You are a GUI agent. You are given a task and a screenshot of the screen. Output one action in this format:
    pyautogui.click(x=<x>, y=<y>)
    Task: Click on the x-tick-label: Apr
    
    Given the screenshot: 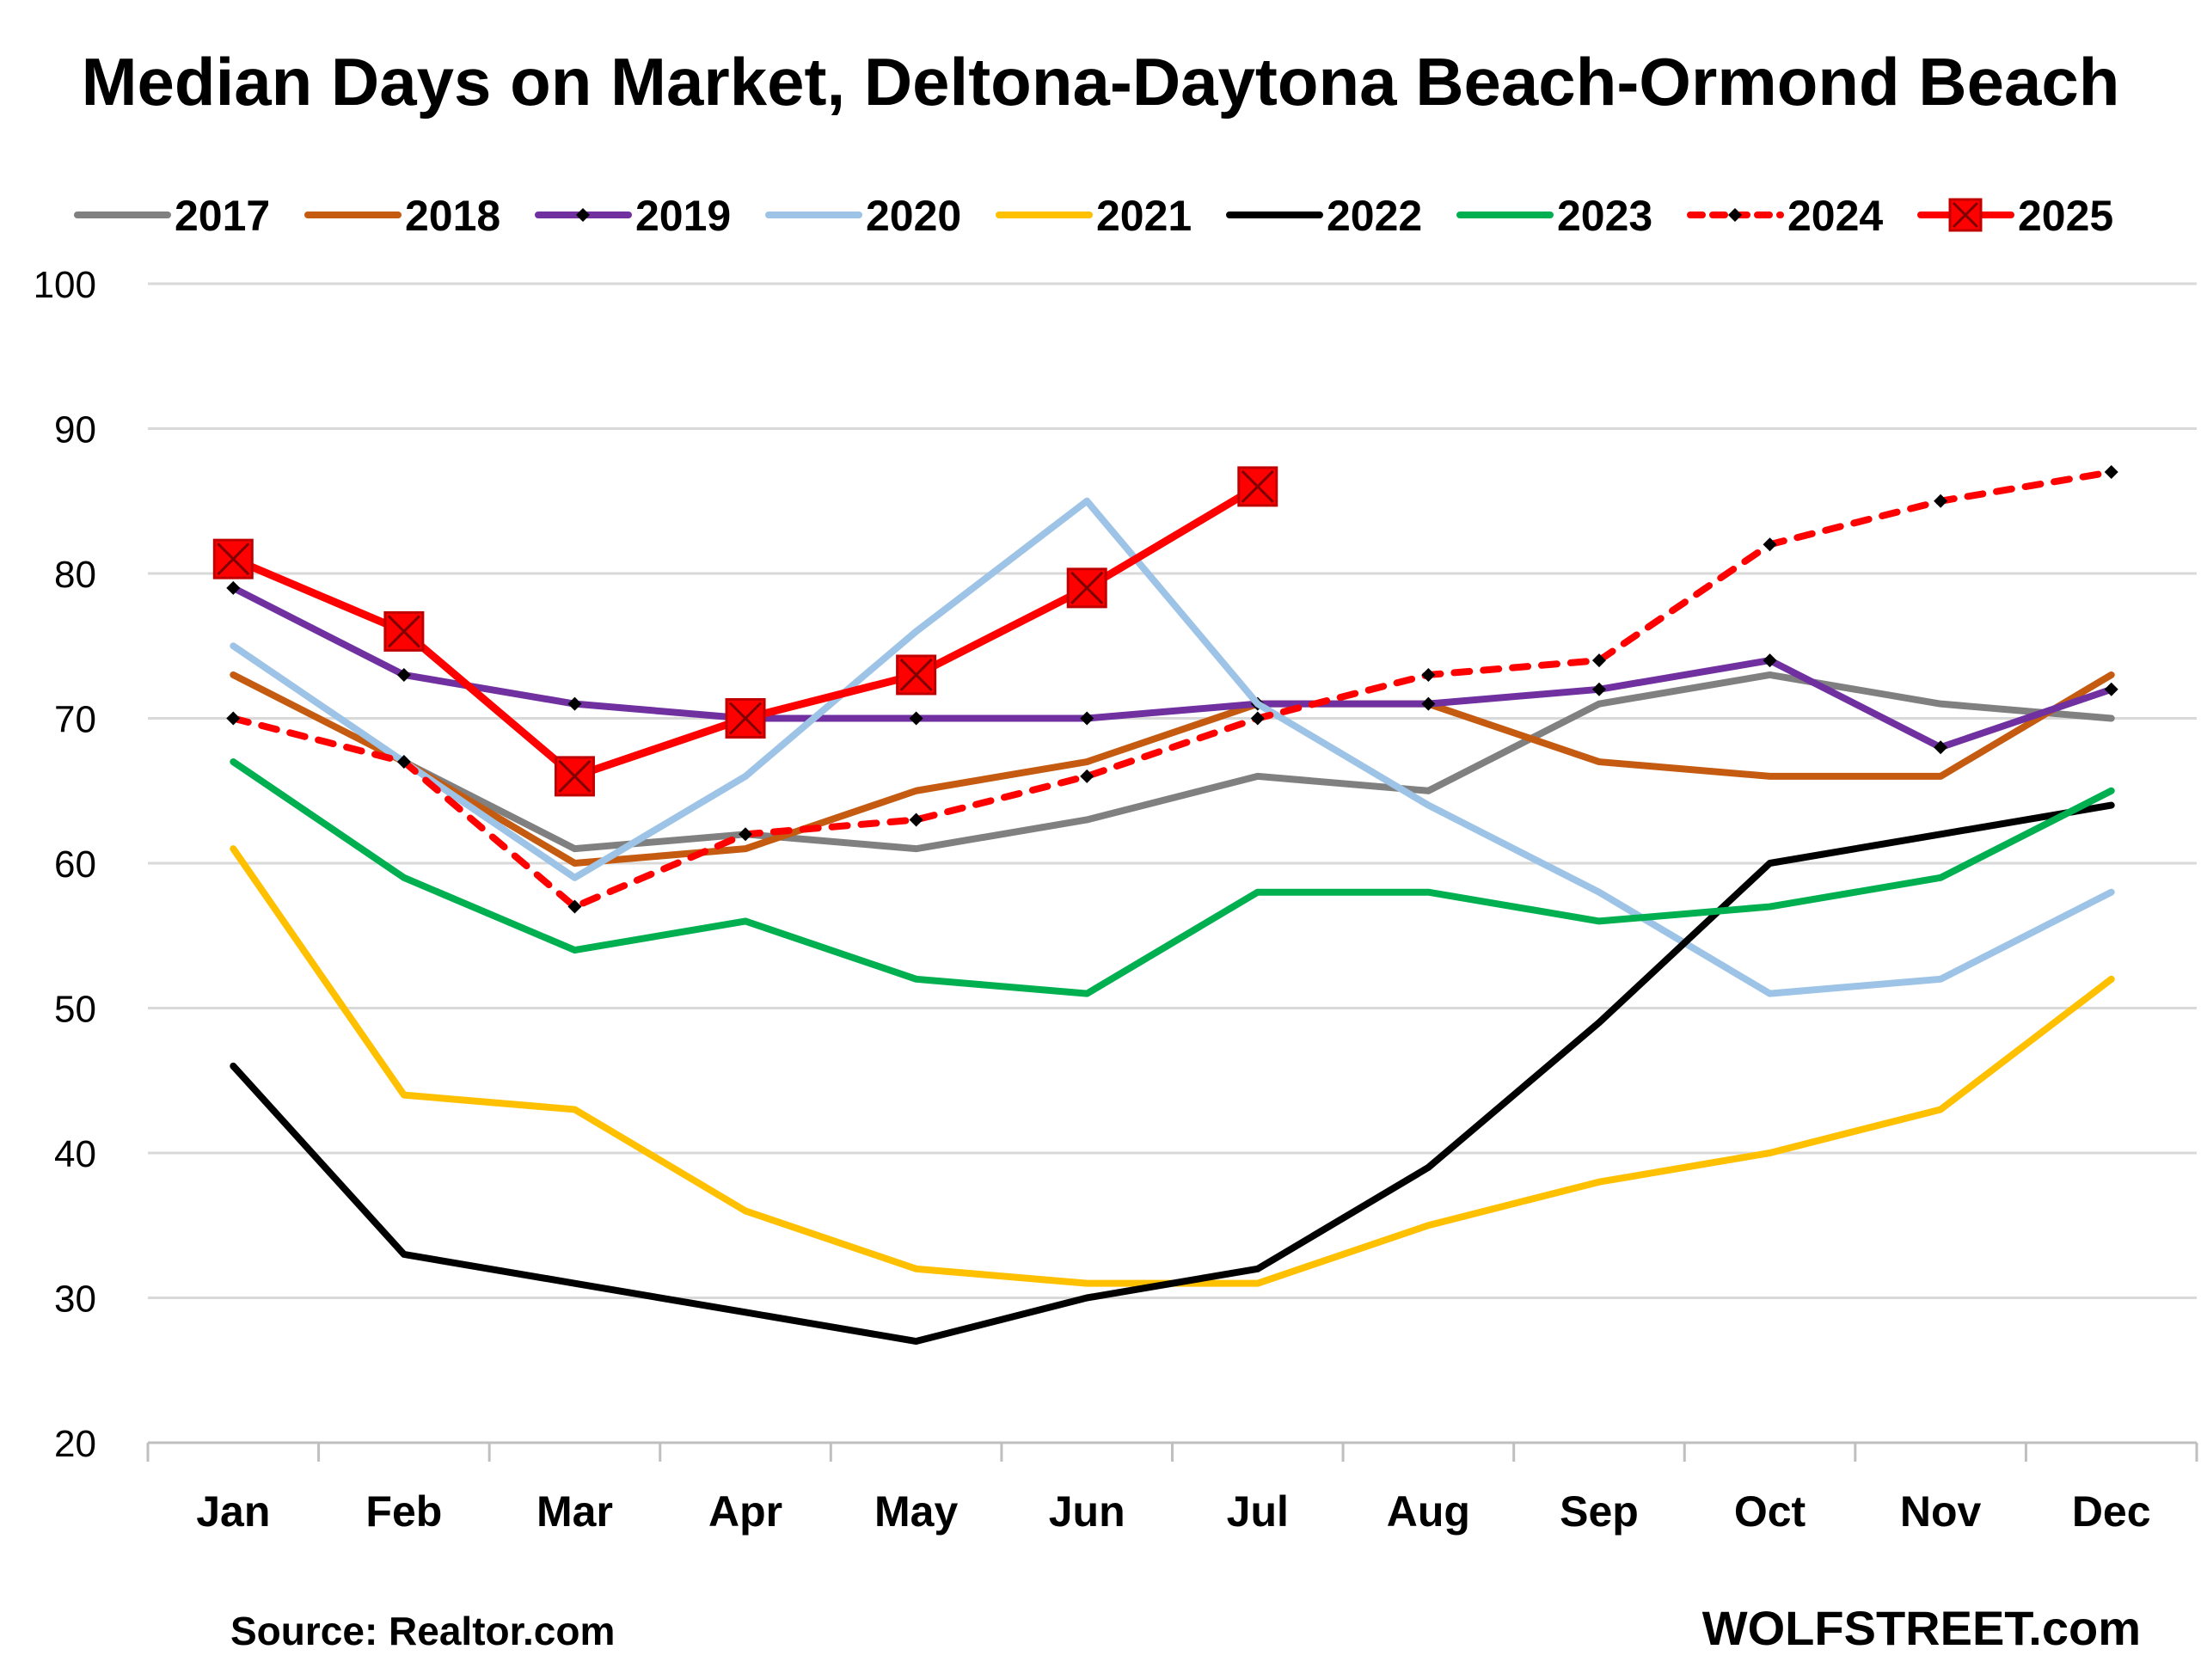 What is the action you would take?
    pyautogui.click(x=745, y=1512)
    